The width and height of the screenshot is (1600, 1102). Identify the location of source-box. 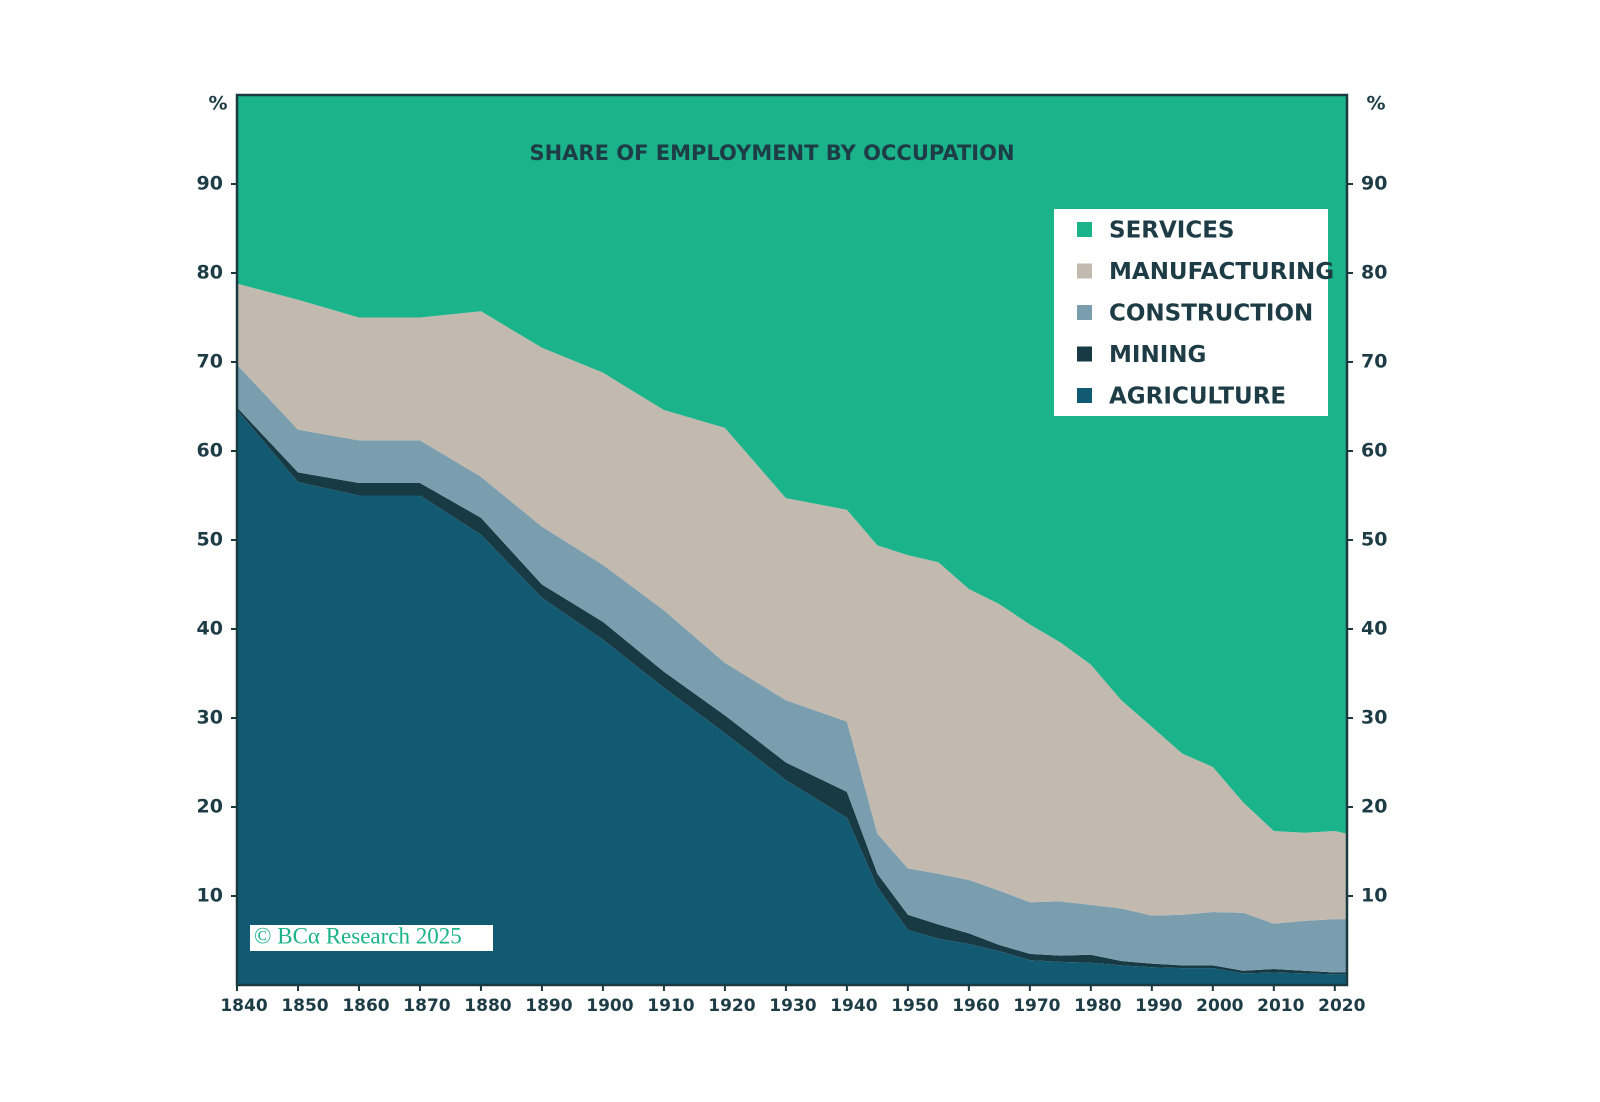
(371, 938).